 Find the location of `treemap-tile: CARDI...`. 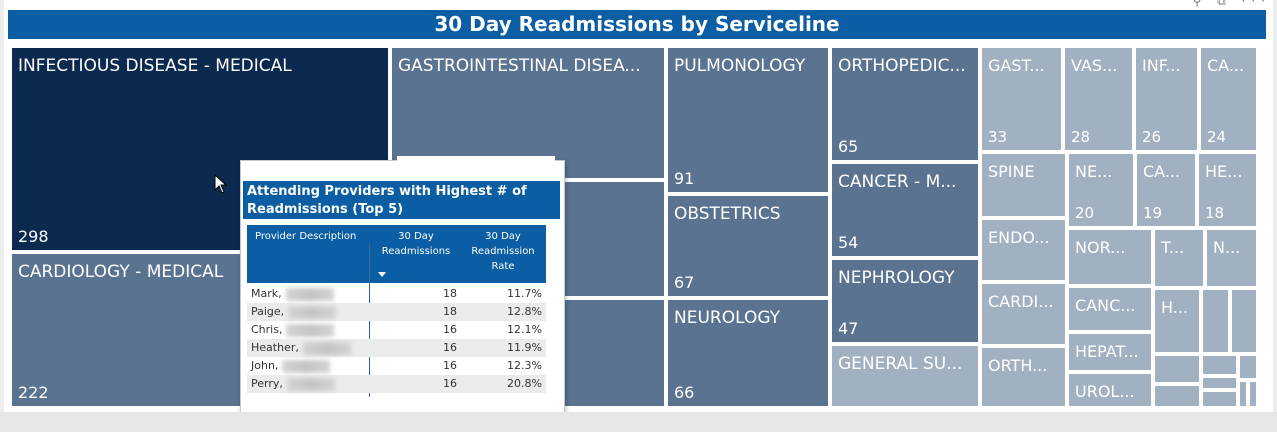

treemap-tile: CARDI... is located at coordinates (1023, 314).